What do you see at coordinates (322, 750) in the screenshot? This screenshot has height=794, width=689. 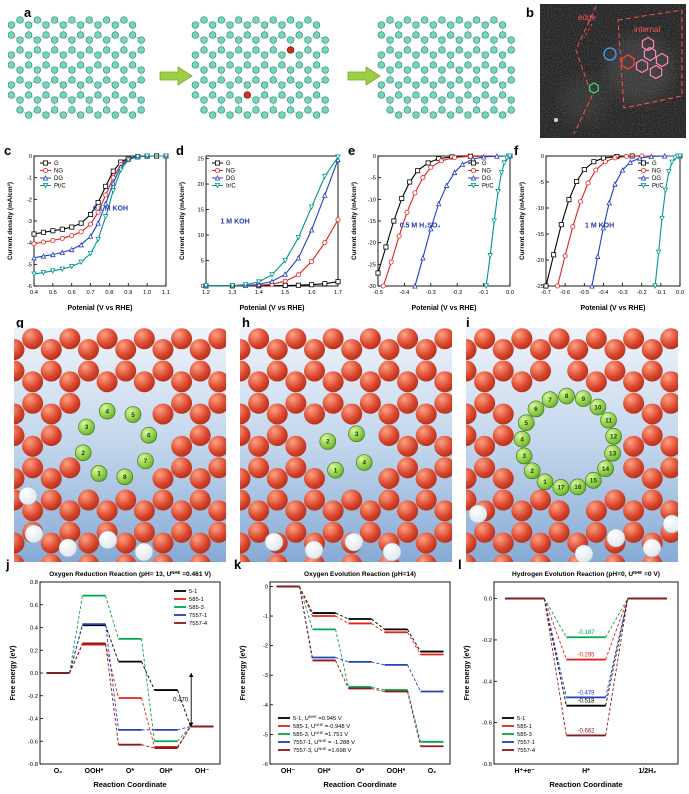 I see `svg-text: 7557-3, UNHE =1.698 V` at bounding box center [322, 750].